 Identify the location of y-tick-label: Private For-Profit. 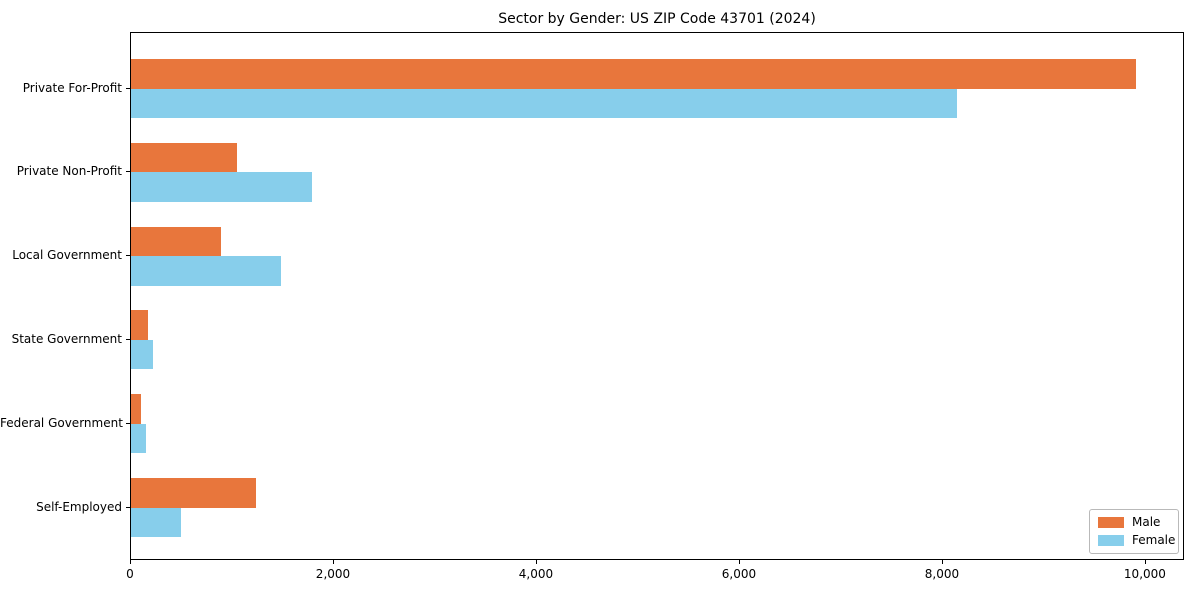
(72, 87).